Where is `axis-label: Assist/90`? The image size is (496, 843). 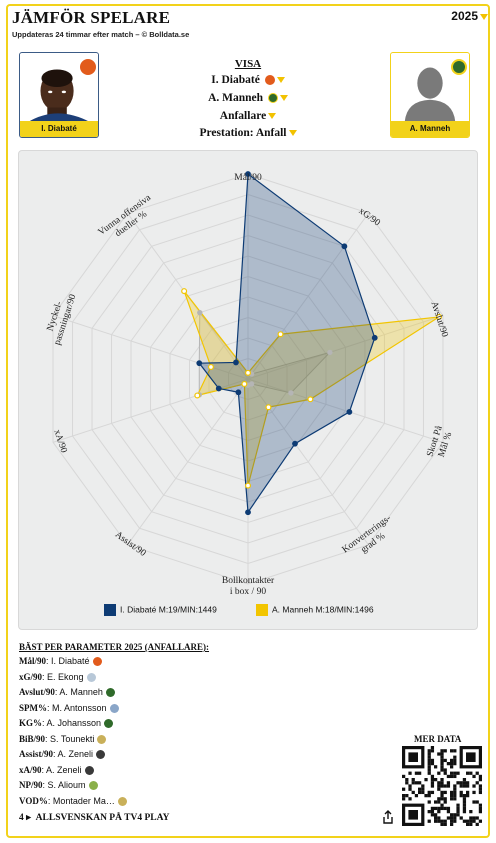
axis-label: Assist/90 is located at coordinates (130, 544).